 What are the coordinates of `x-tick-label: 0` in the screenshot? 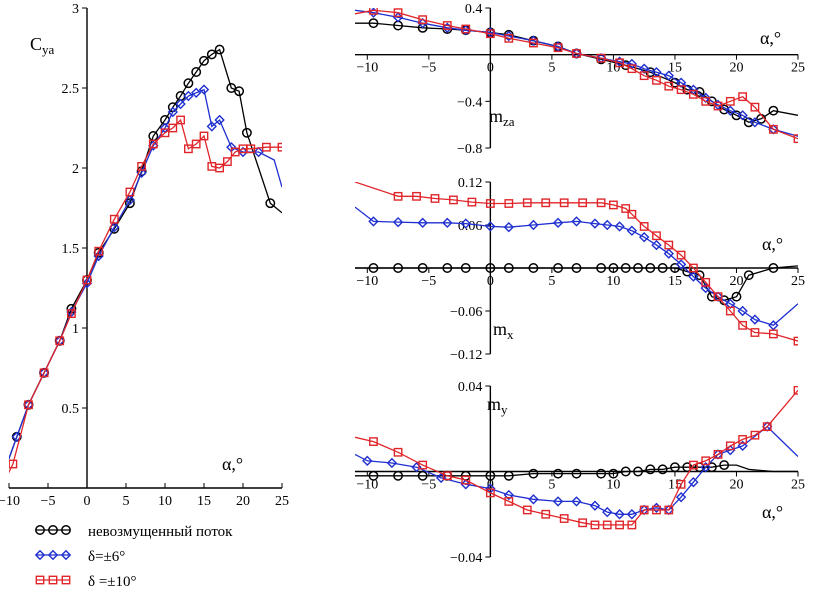 It's located at (490, 68).